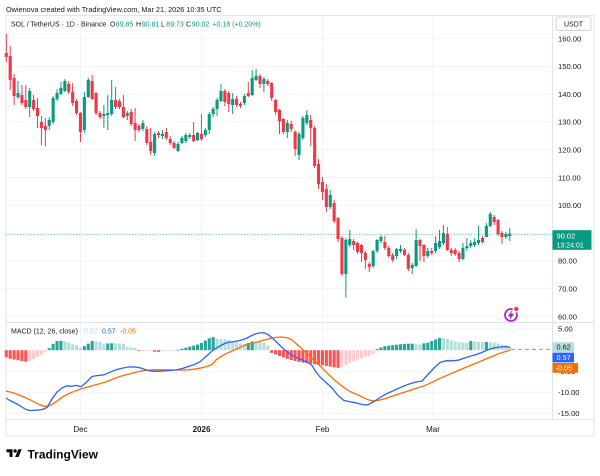  Describe the element at coordinates (202, 429) in the screenshot. I see `svg-text: 2026` at that location.